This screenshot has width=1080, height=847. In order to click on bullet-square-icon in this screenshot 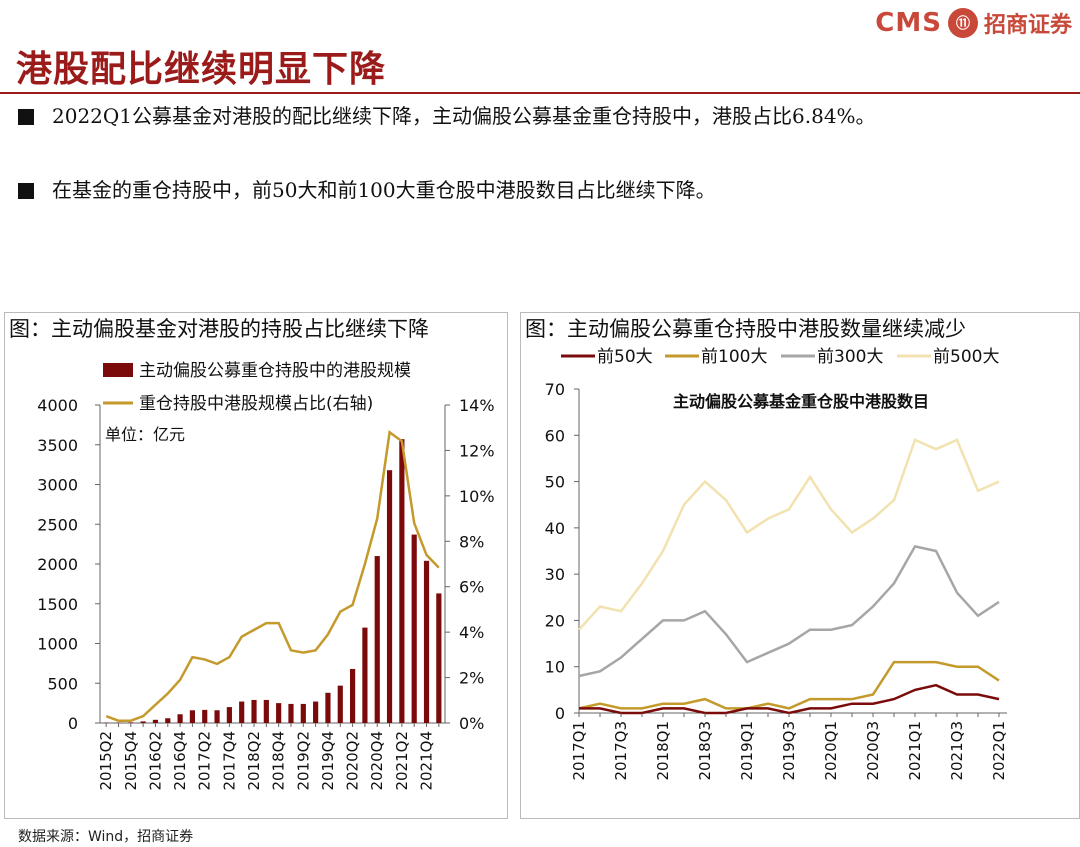, I will do `click(26, 191)`.